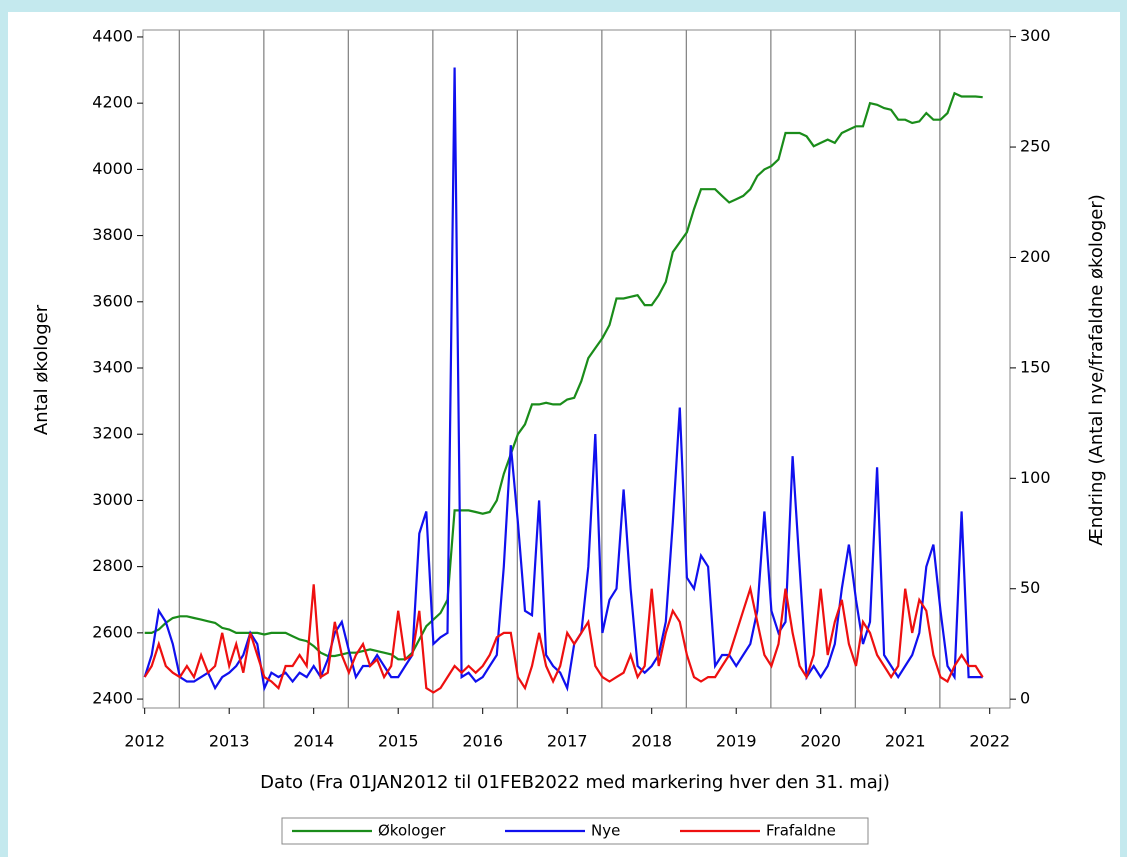 The image size is (1127, 857). I want to click on y2-tick-label: 50, so click(1030, 587).